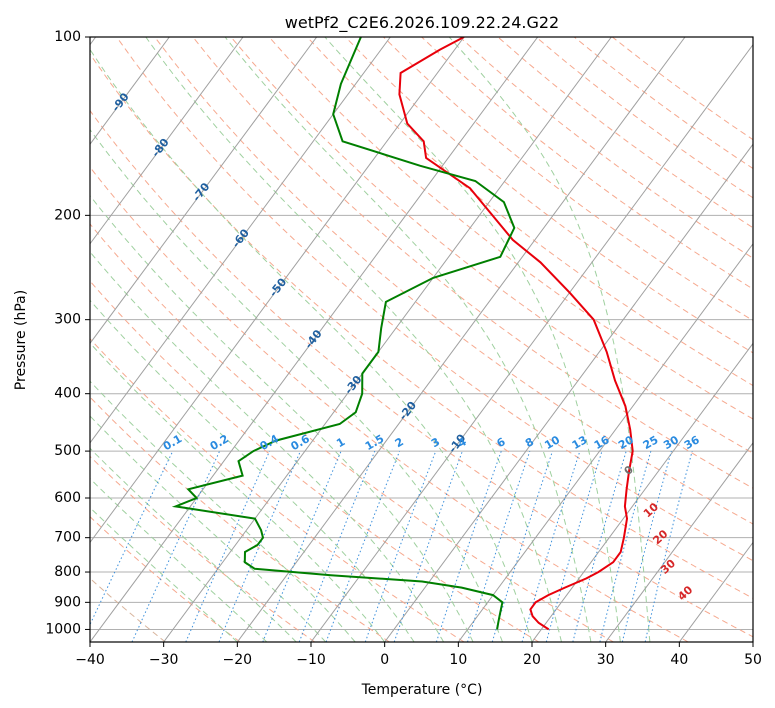 This screenshot has height=708, width=775. What do you see at coordinates (67, 215) in the screenshot?
I see `y-tick-label: 200` at bounding box center [67, 215].